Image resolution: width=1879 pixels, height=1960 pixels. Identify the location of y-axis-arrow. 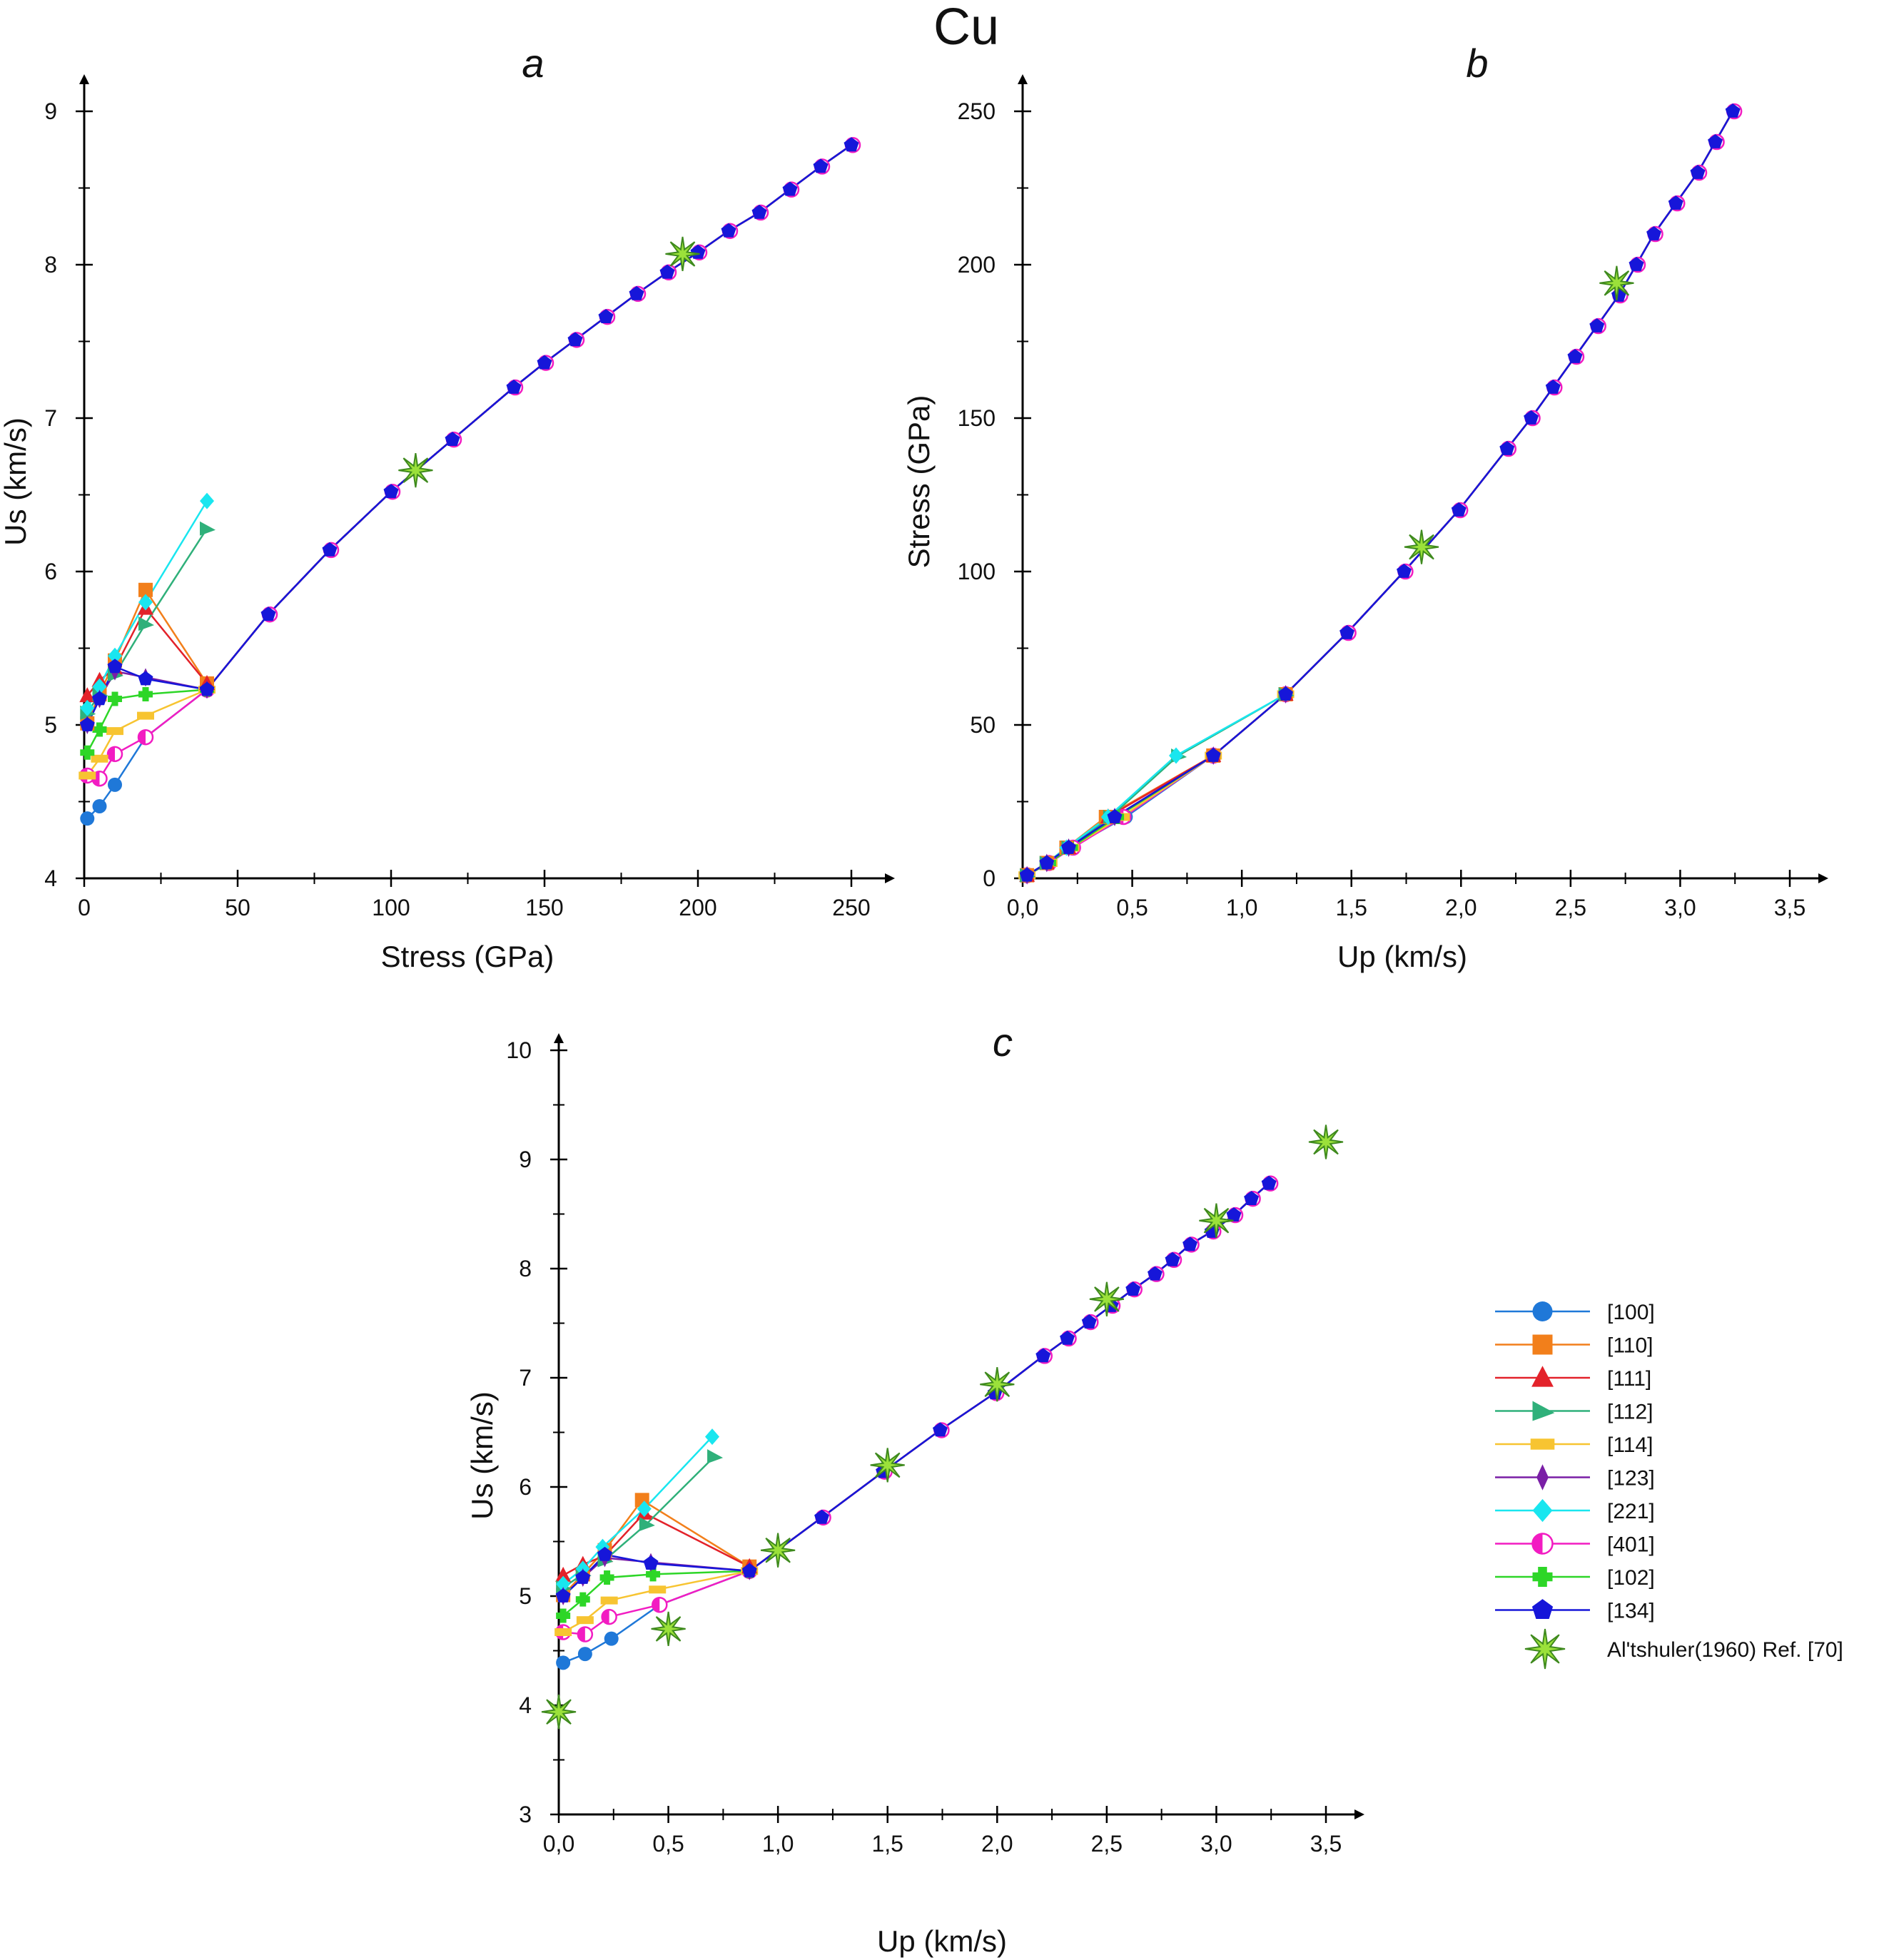
(559, 1038).